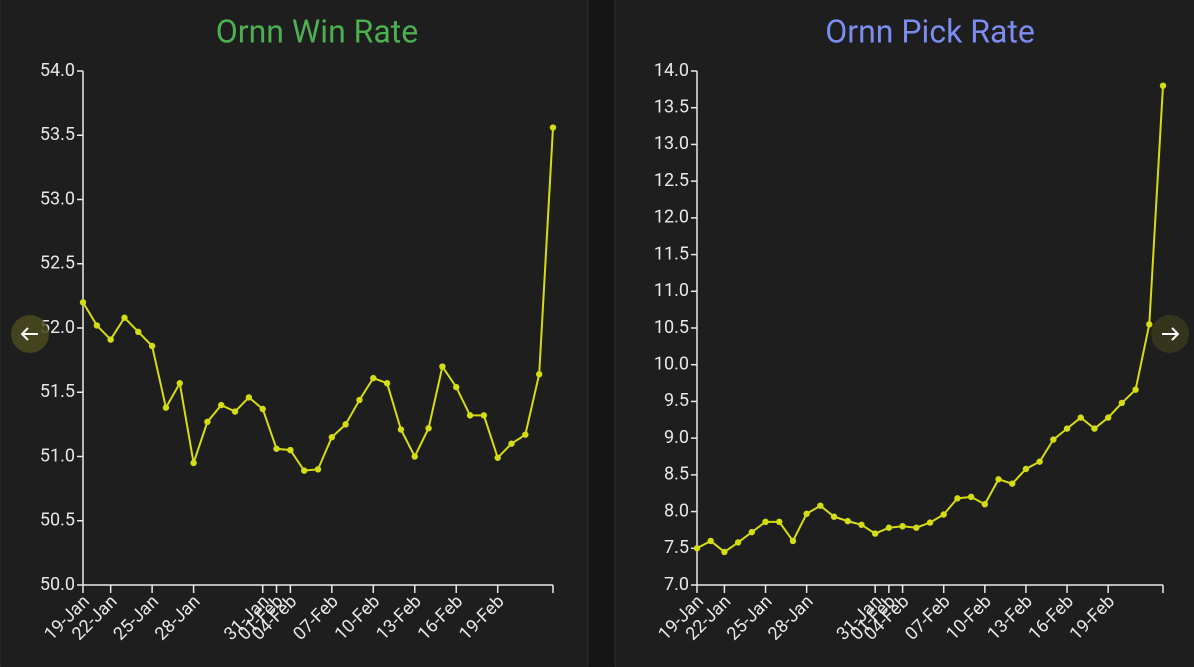 Image resolution: width=1194 pixels, height=667 pixels. I want to click on y-tick-label: 10.5, so click(671, 327).